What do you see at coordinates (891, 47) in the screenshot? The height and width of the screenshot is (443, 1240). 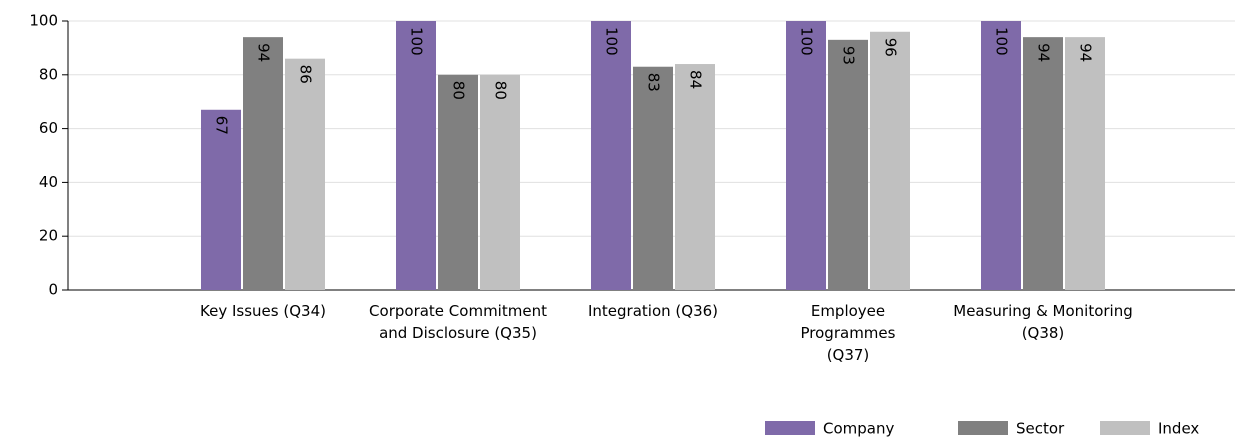 I see `value-label: 96` at bounding box center [891, 47].